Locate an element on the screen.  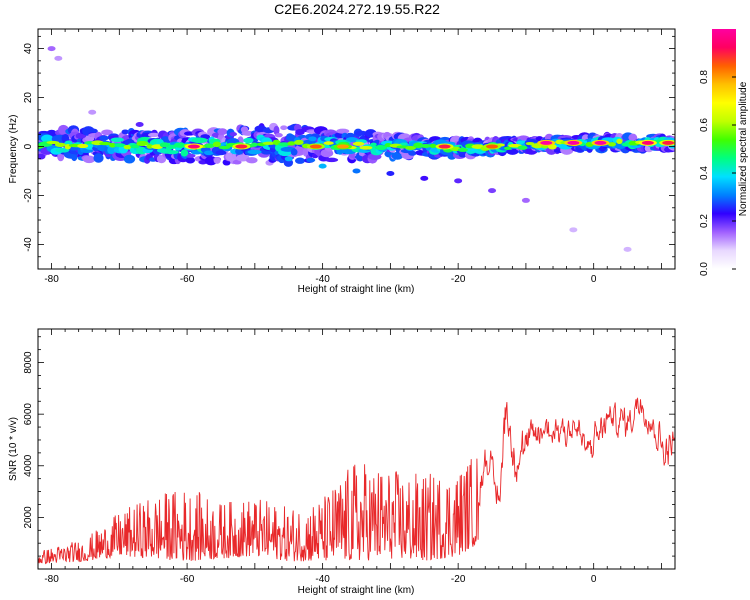
colorbar-tick-label: 0.8 is located at coordinates (704, 77).